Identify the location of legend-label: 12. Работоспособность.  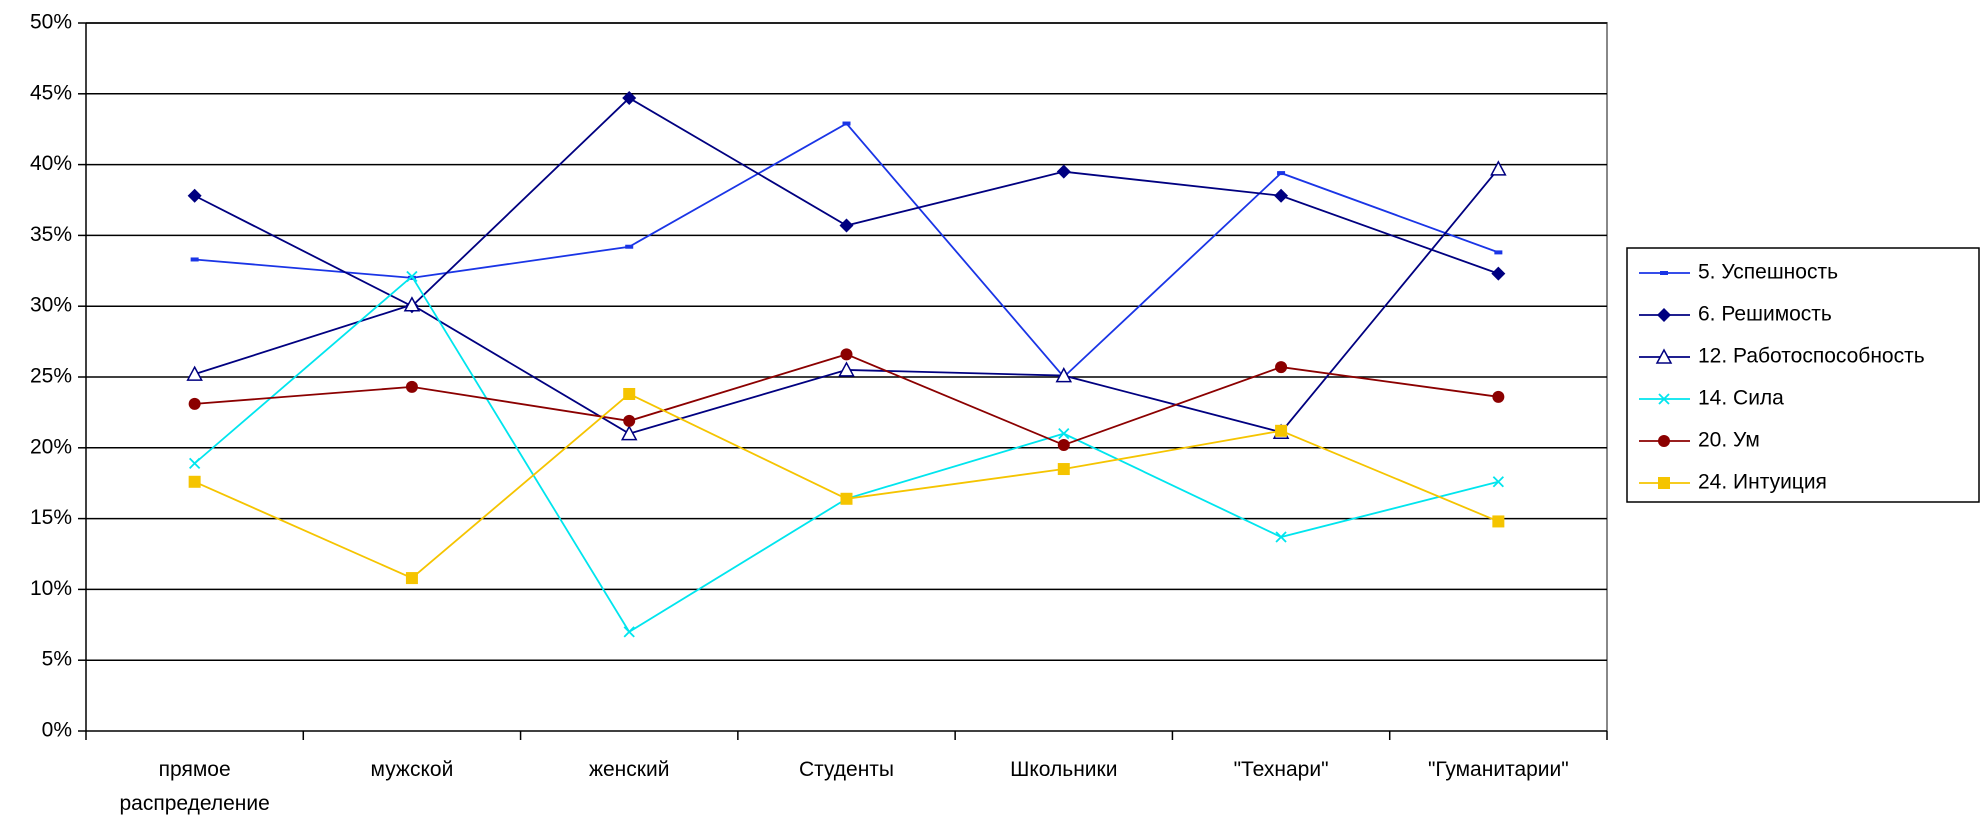
(1811, 356).